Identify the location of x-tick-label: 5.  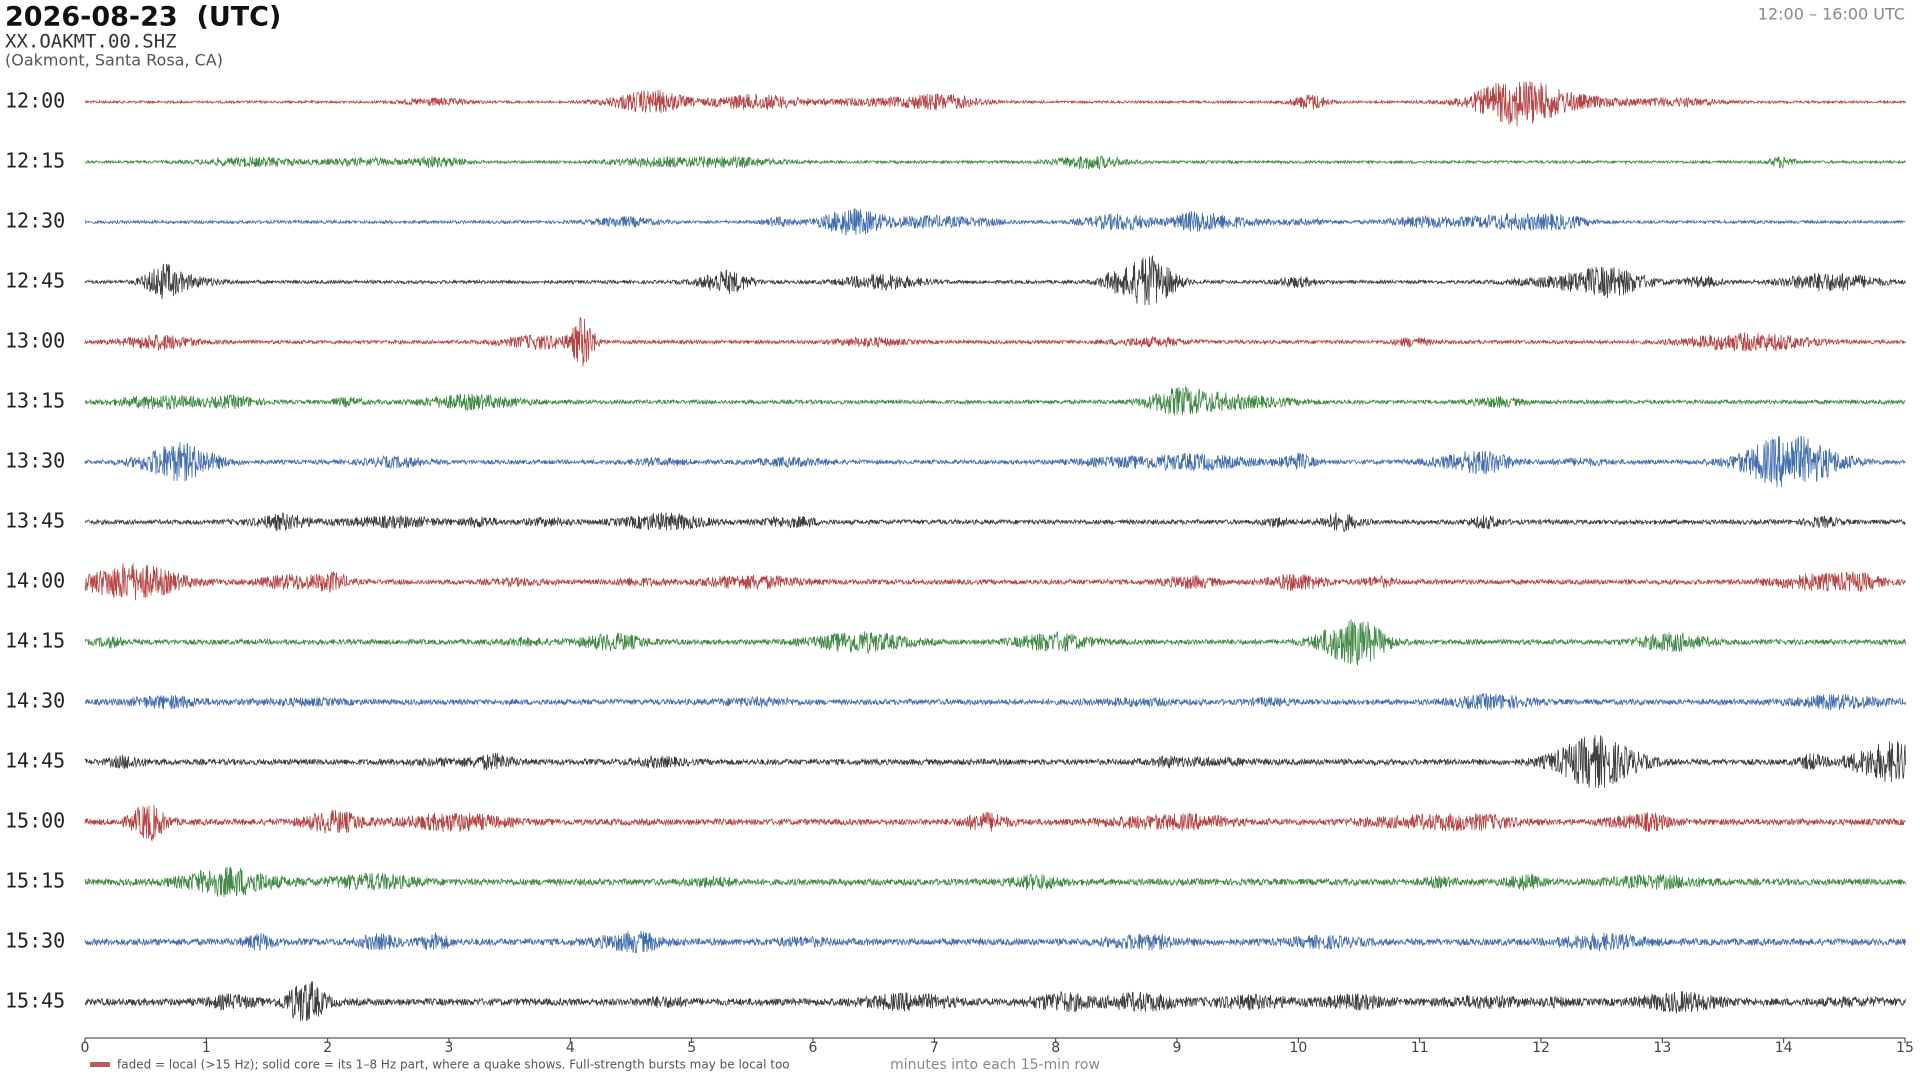
(691, 1048).